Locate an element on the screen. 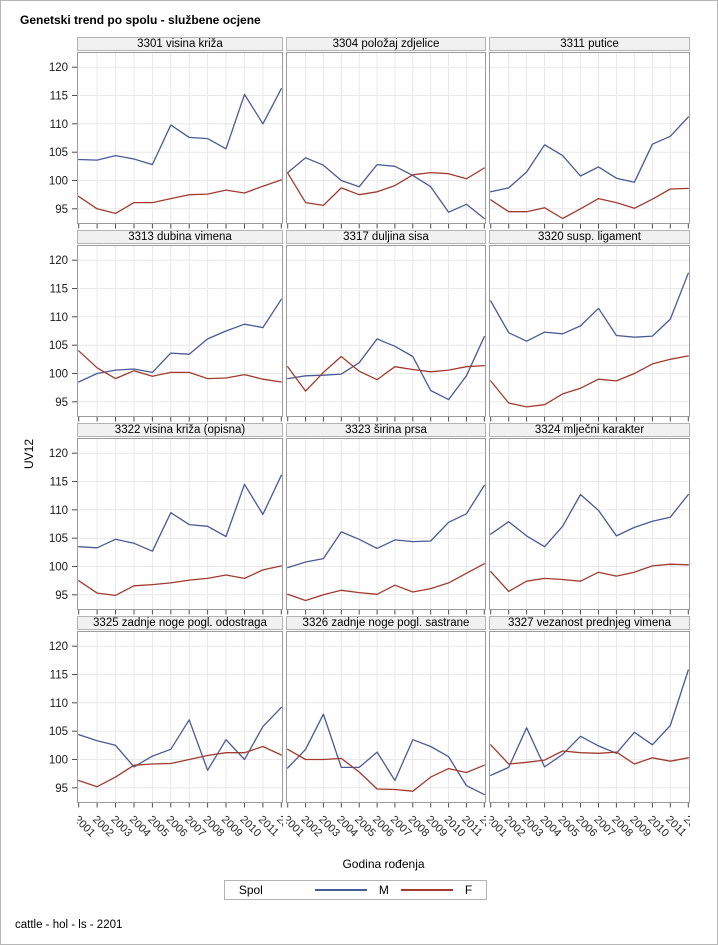 The width and height of the screenshot is (718, 945). panel-cell: 3304 položaj zdjelice is located at coordinates (386, 133).